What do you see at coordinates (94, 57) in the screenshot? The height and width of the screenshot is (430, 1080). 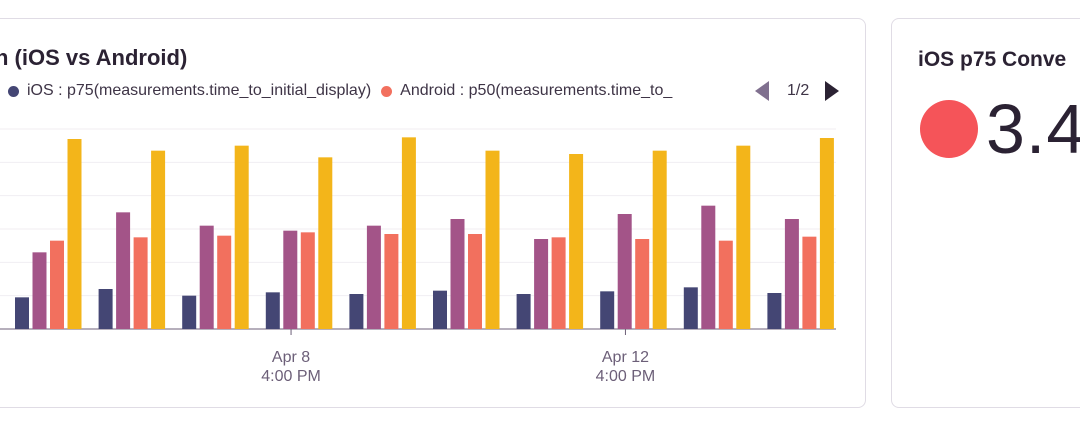 I see `chart-title: n (iOS vs Android)` at bounding box center [94, 57].